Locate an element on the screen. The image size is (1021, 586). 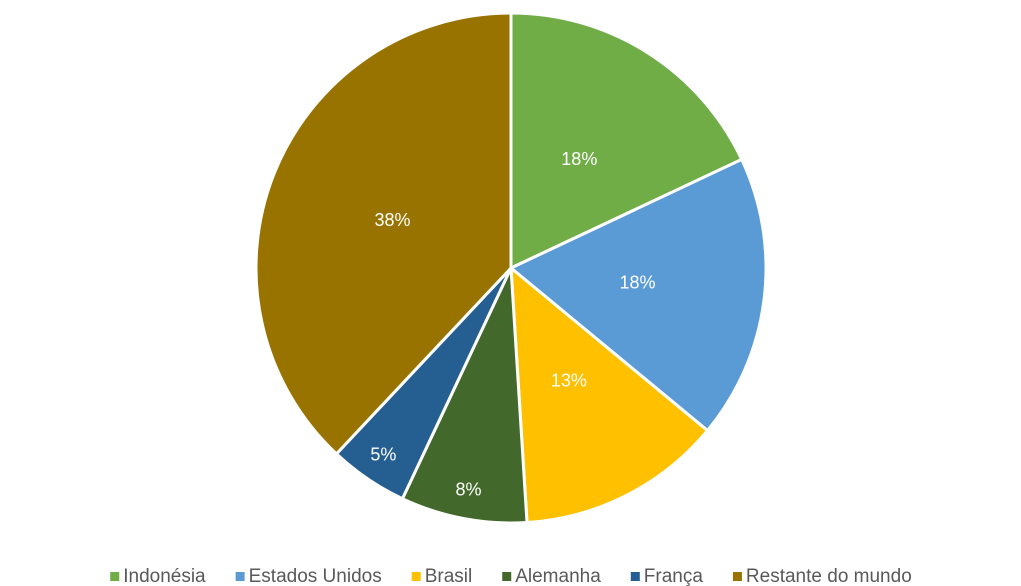
data-label: 38% is located at coordinates (392, 220).